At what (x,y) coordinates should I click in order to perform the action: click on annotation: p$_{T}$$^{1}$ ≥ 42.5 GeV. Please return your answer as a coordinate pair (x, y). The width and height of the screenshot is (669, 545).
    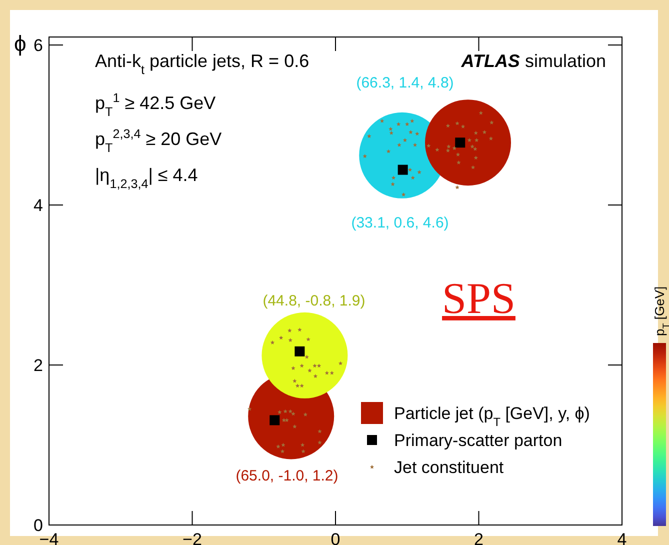
    Looking at the image, I should click on (155, 105).